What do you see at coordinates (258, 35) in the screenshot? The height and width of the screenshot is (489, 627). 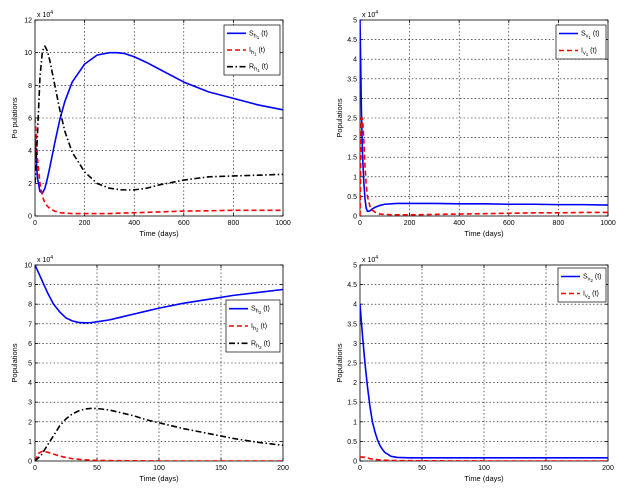 I see `legend-label: Sh1 (t)` at bounding box center [258, 35].